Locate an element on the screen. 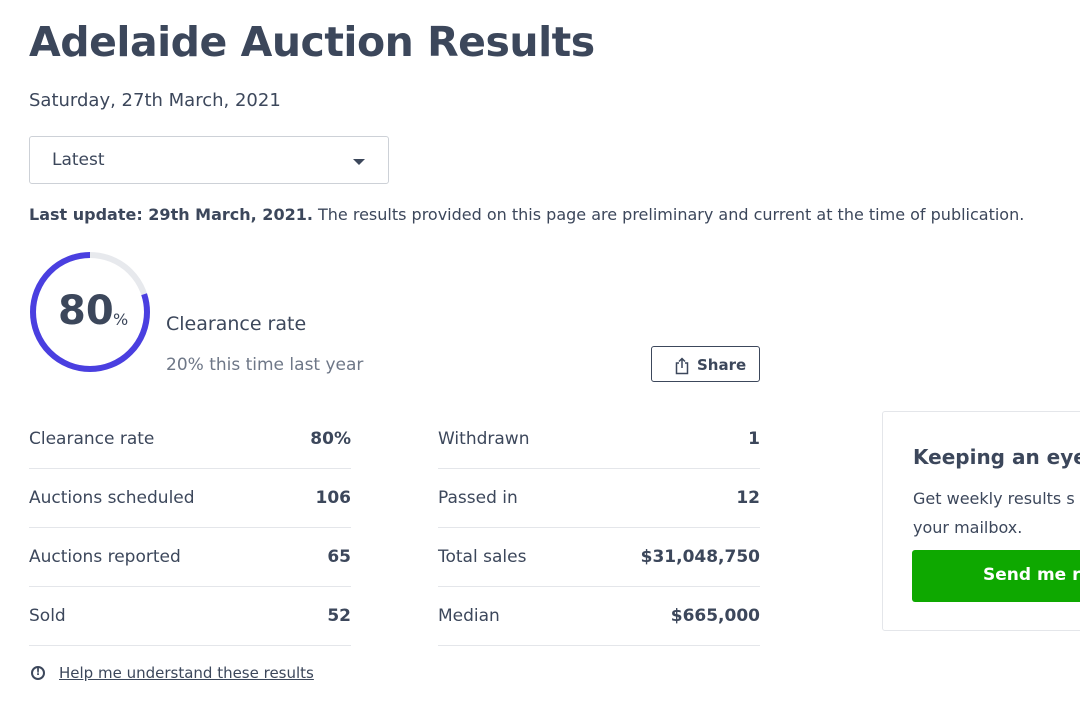 Image resolution: width=1080 pixels, height=725 pixels. help-understand-link: Help me understand these results is located at coordinates (186, 673).